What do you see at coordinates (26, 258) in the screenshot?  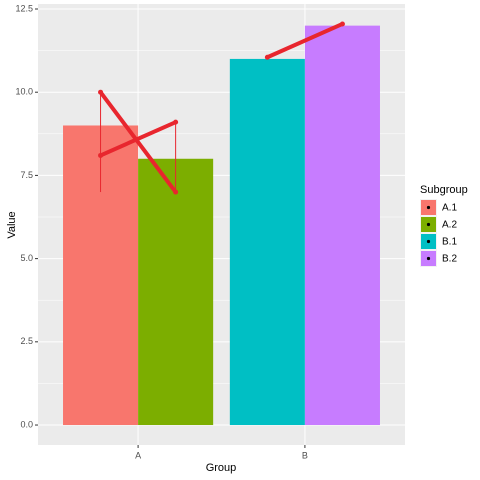 I see `y-tick-label: 5.0` at bounding box center [26, 258].